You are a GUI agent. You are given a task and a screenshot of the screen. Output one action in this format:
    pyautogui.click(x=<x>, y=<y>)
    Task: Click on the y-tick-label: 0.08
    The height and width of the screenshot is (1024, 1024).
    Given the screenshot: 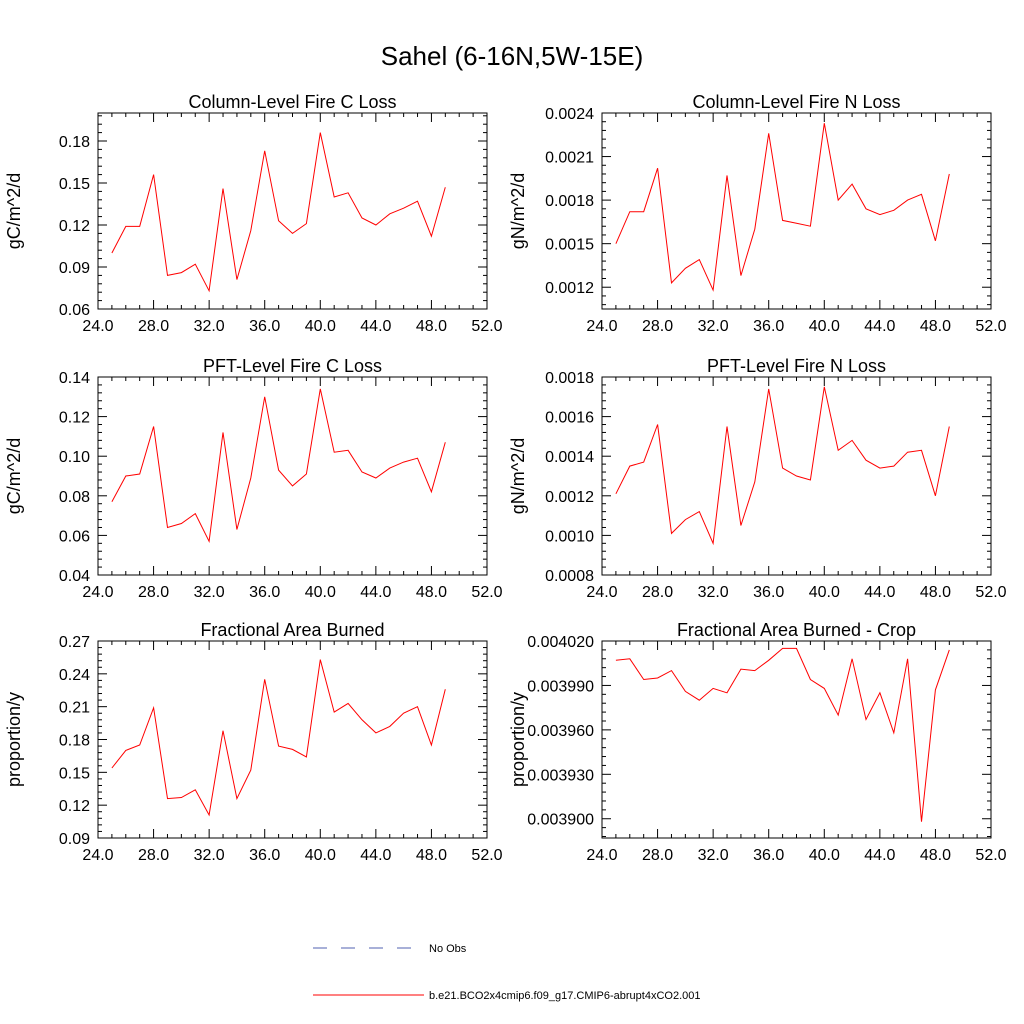 What is the action you would take?
    pyautogui.click(x=74, y=497)
    